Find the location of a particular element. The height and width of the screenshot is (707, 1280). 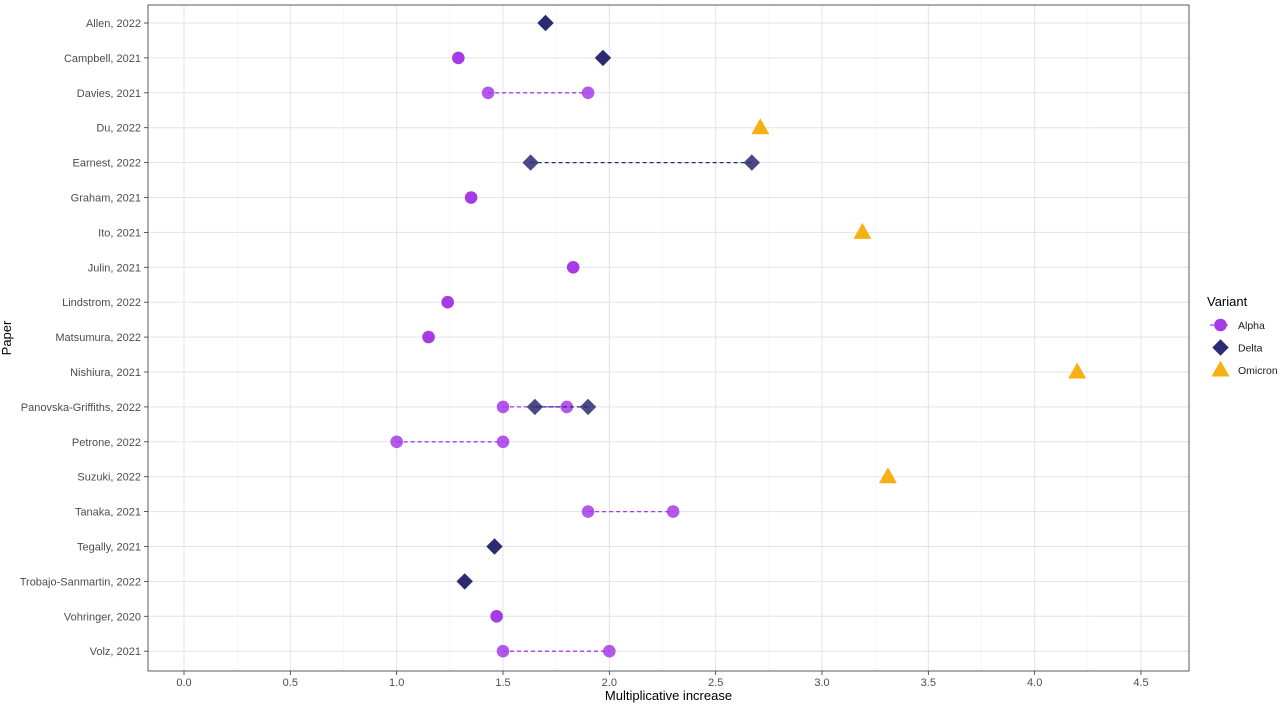

x-tick-label: 4.5 is located at coordinates (1140, 683).